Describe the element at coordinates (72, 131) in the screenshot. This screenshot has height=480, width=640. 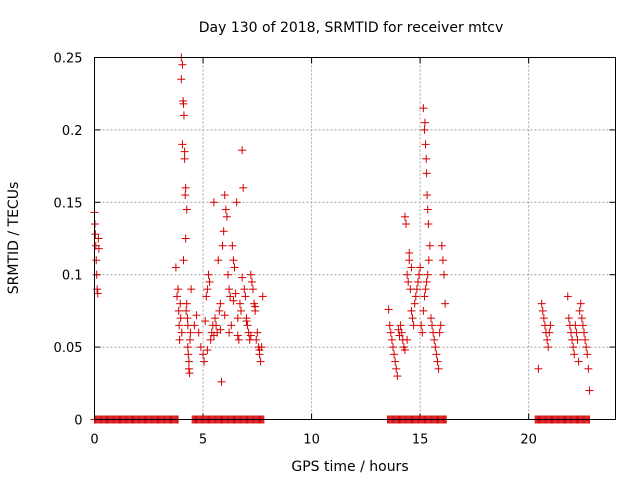
I see `y-tick-label: 0.2` at that location.